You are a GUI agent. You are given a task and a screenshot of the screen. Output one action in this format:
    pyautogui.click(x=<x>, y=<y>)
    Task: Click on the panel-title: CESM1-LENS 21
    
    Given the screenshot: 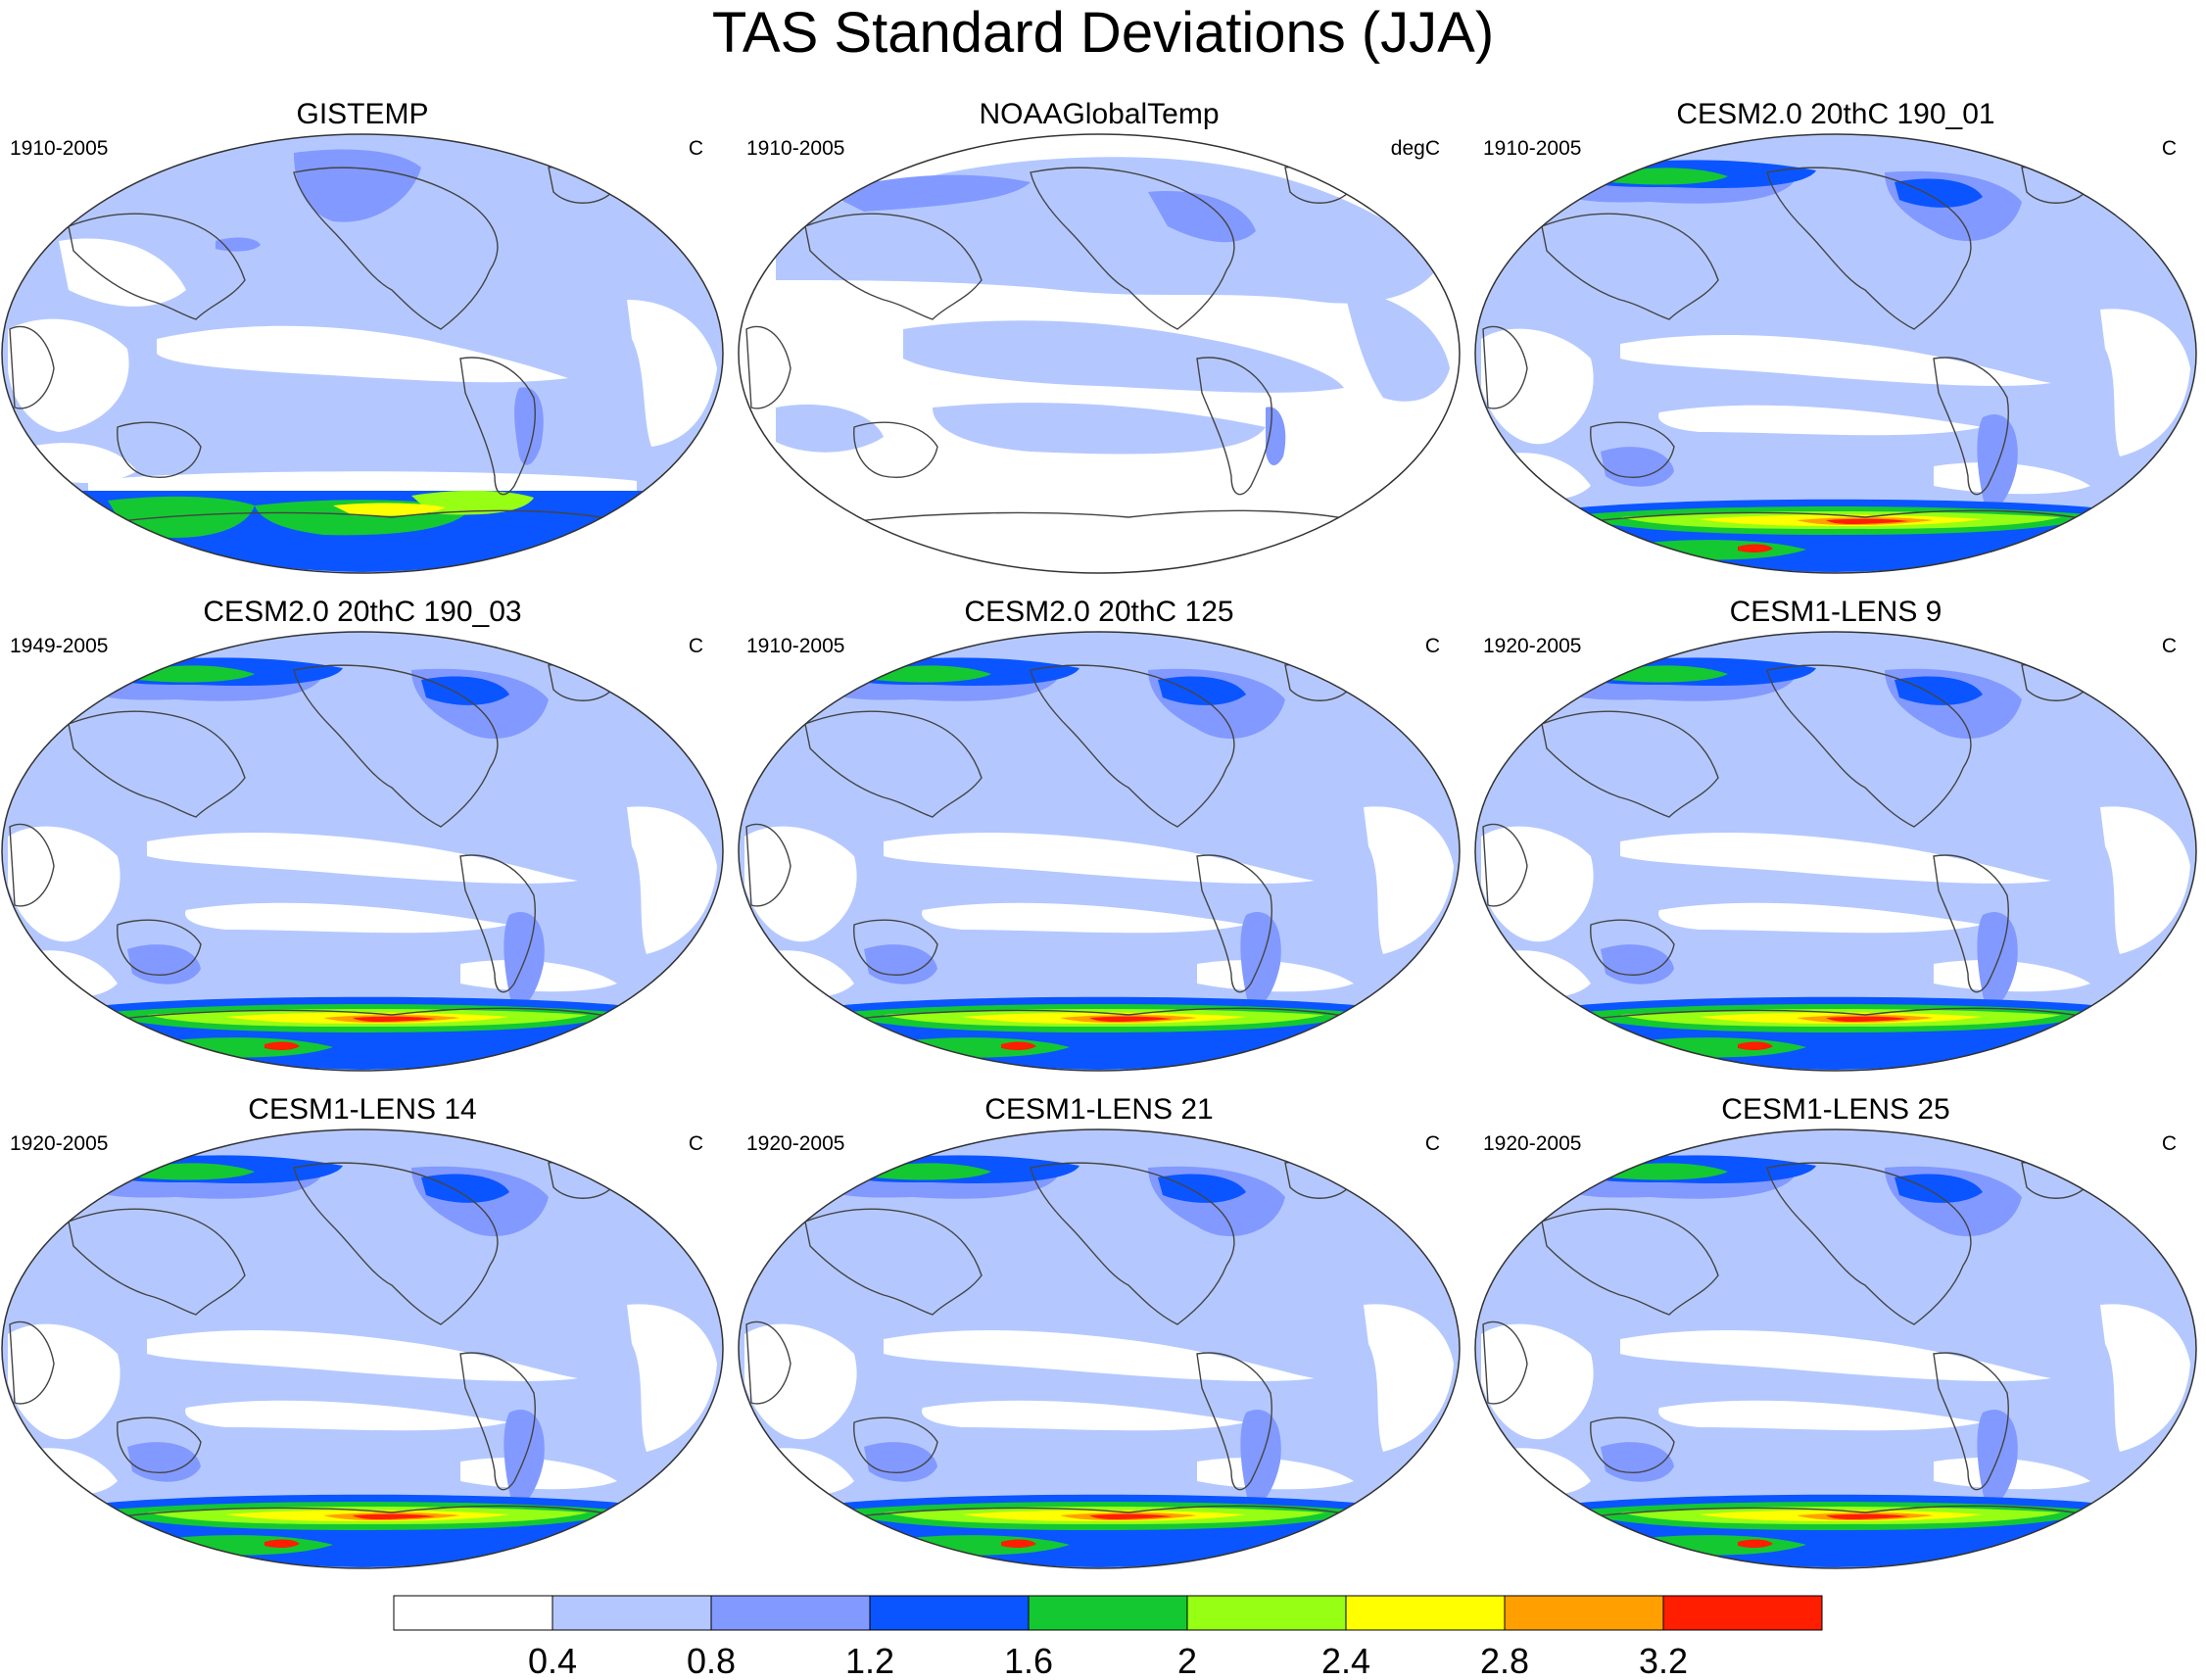 What is the action you would take?
    pyautogui.click(x=1099, y=1109)
    